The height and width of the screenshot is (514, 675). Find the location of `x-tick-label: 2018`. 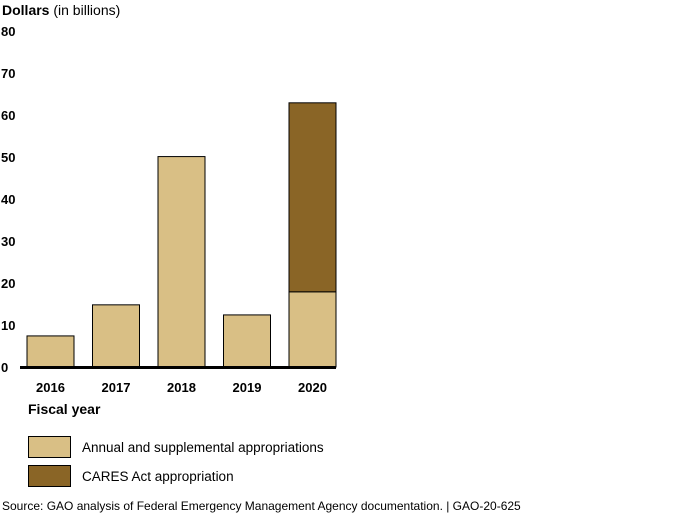

x-tick-label: 2018 is located at coordinates (181, 387).